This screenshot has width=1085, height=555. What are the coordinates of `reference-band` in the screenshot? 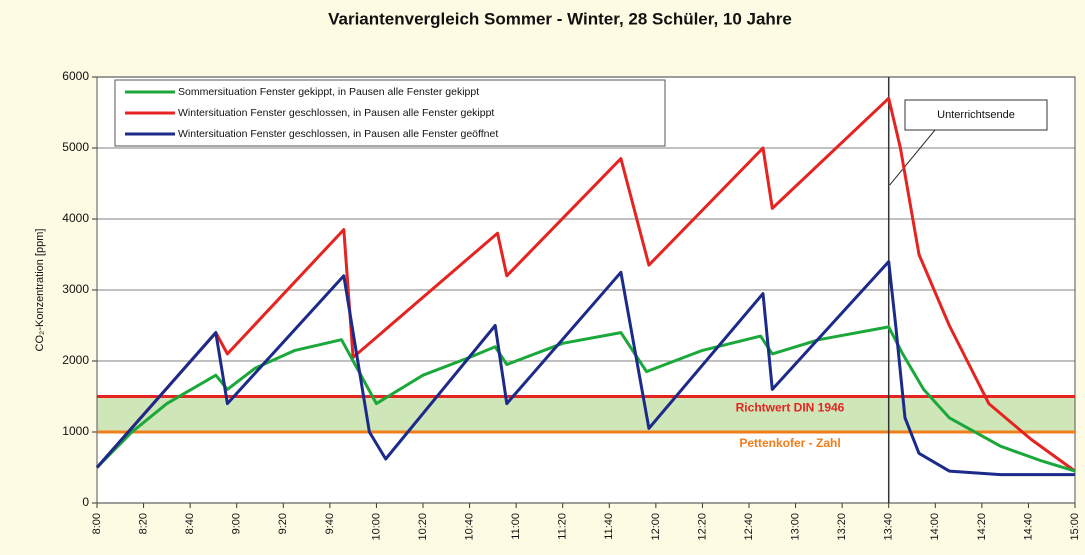 It's located at (586, 414).